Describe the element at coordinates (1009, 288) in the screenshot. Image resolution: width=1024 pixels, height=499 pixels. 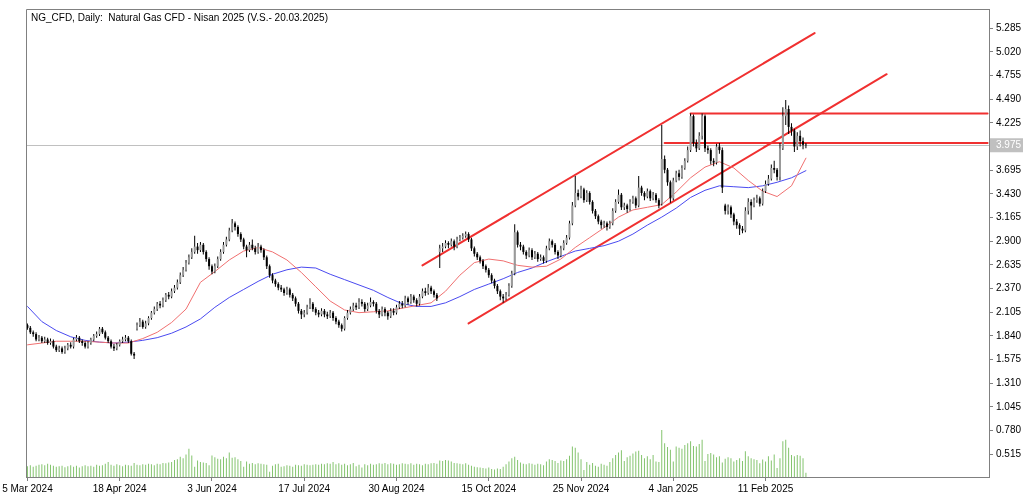
I see `y-tick-label: 2.370` at that location.